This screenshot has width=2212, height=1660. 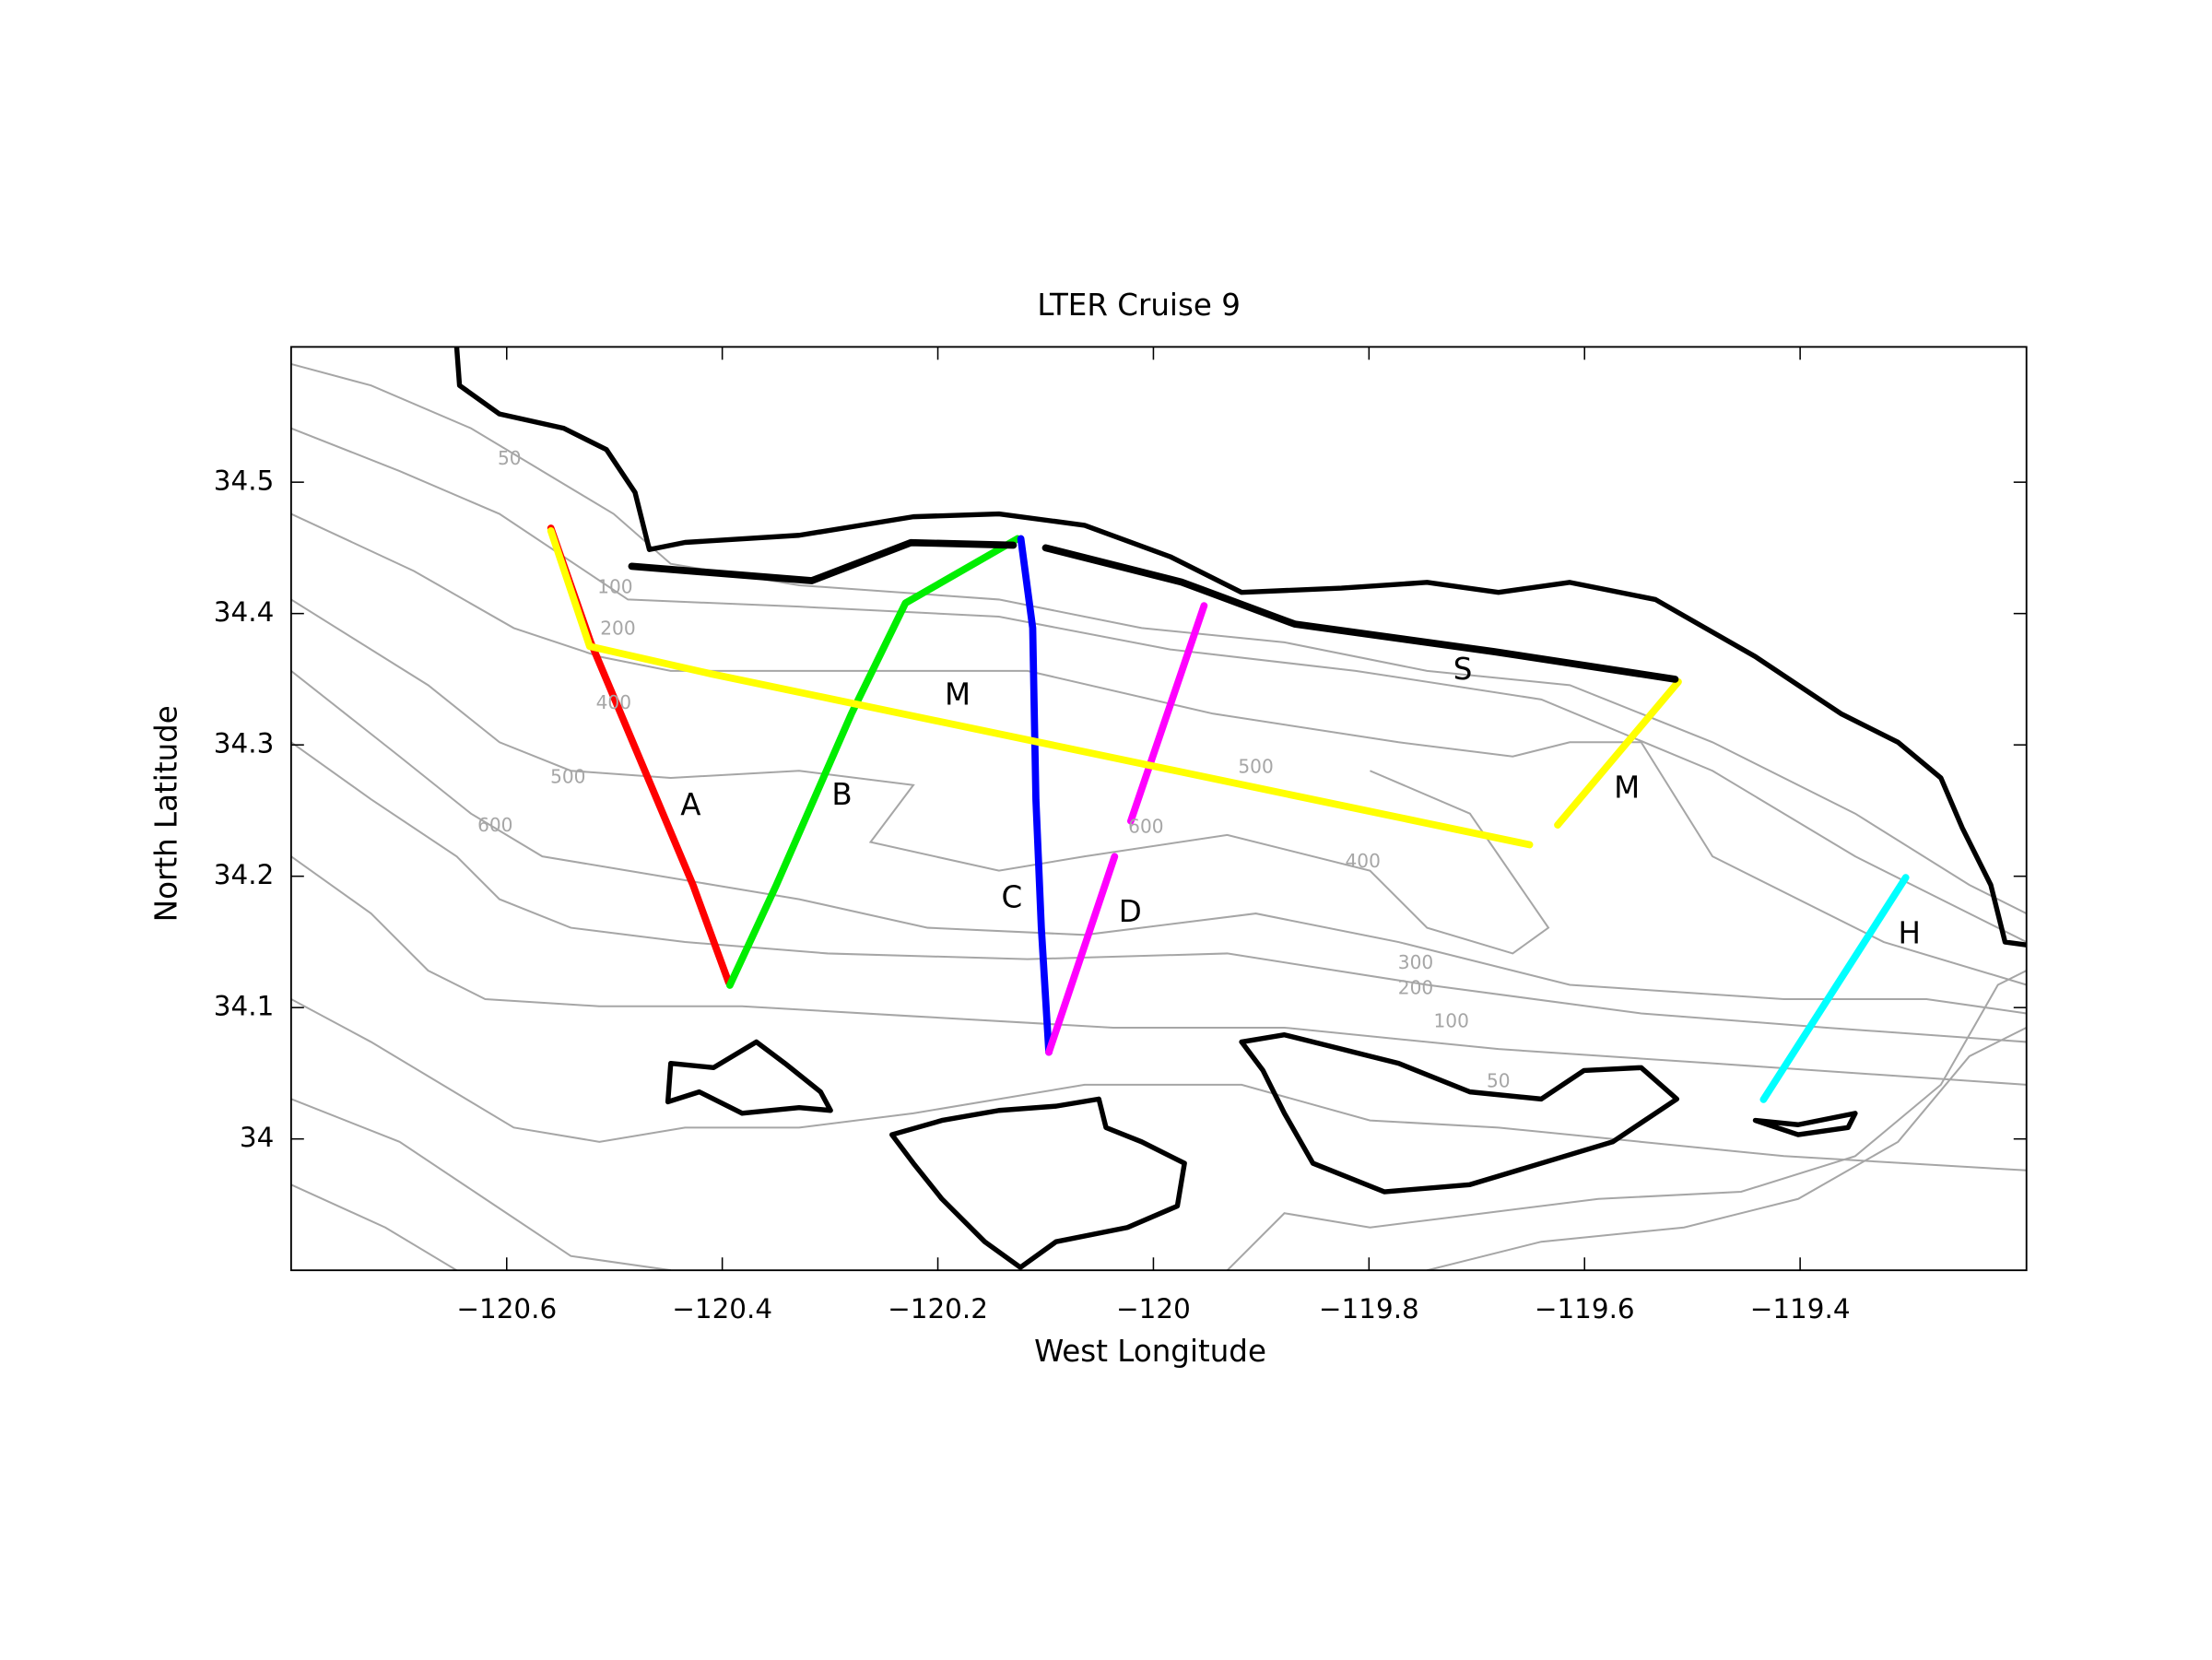 I want to click on transect-label: S, so click(x=1463, y=669).